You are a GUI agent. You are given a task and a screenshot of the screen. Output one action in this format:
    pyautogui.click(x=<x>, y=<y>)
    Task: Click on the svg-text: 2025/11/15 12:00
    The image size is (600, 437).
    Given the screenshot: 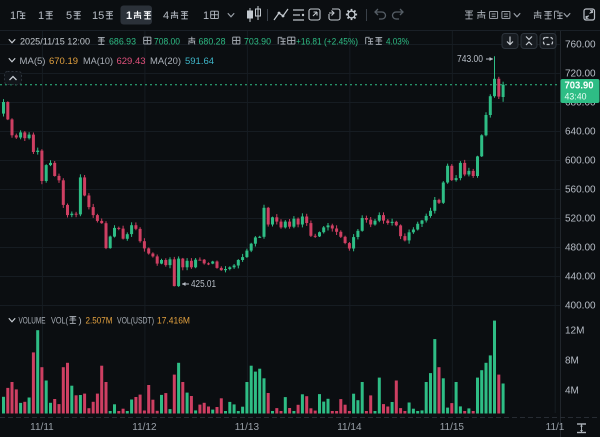 What is the action you would take?
    pyautogui.click(x=55, y=42)
    